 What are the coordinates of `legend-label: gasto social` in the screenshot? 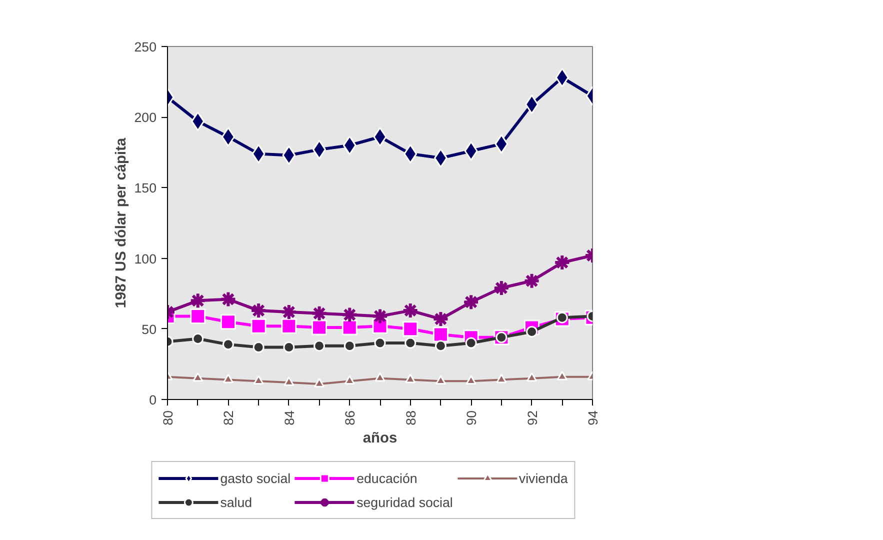 It's located at (255, 478).